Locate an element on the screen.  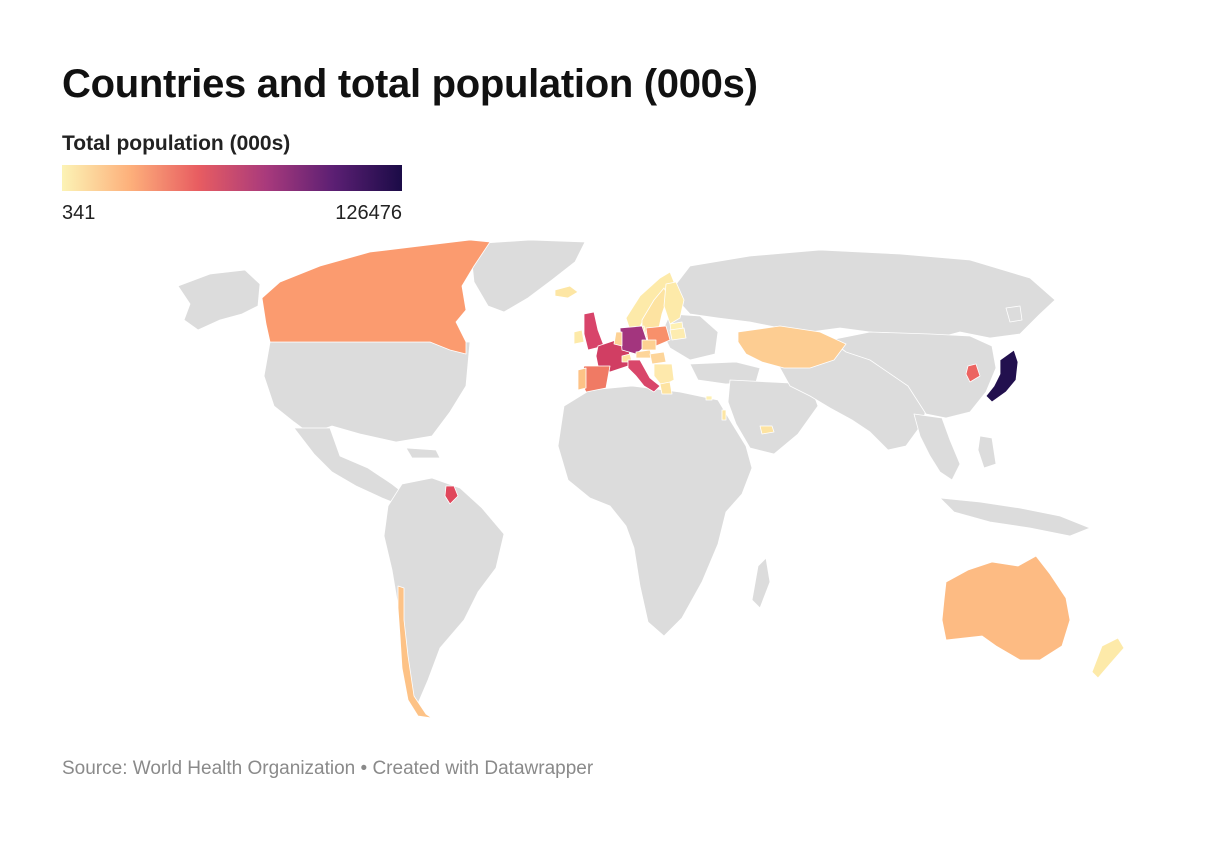
region-canada is located at coordinates (376, 297).